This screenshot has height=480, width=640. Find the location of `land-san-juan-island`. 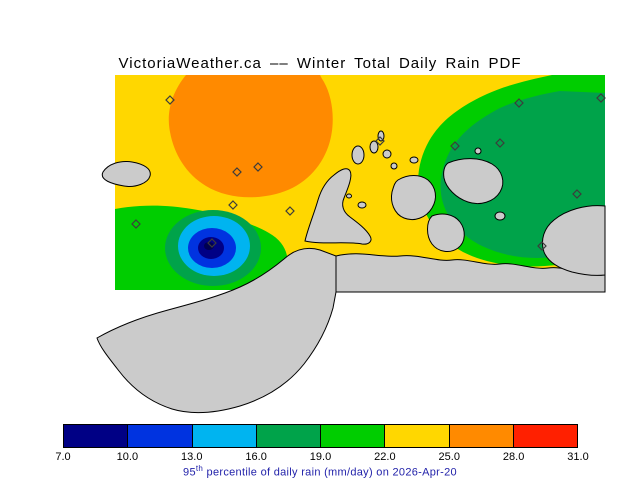

land-san-juan-island is located at coordinates (413, 198).